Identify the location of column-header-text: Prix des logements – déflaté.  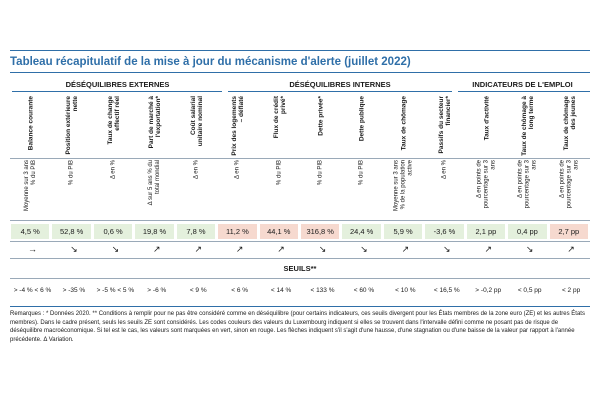
(238, 126).